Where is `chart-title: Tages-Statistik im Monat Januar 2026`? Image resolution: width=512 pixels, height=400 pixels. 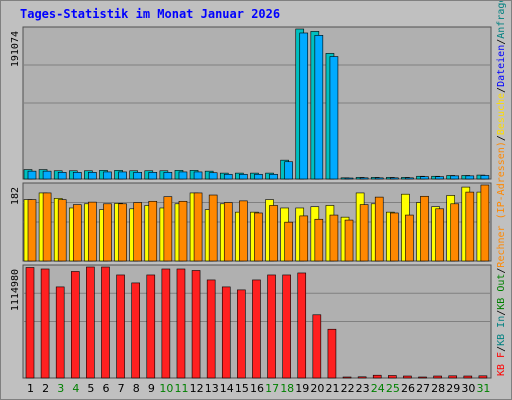 chart-title: Tages-Statistik im Monat Januar 2026 is located at coordinates (150, 14).